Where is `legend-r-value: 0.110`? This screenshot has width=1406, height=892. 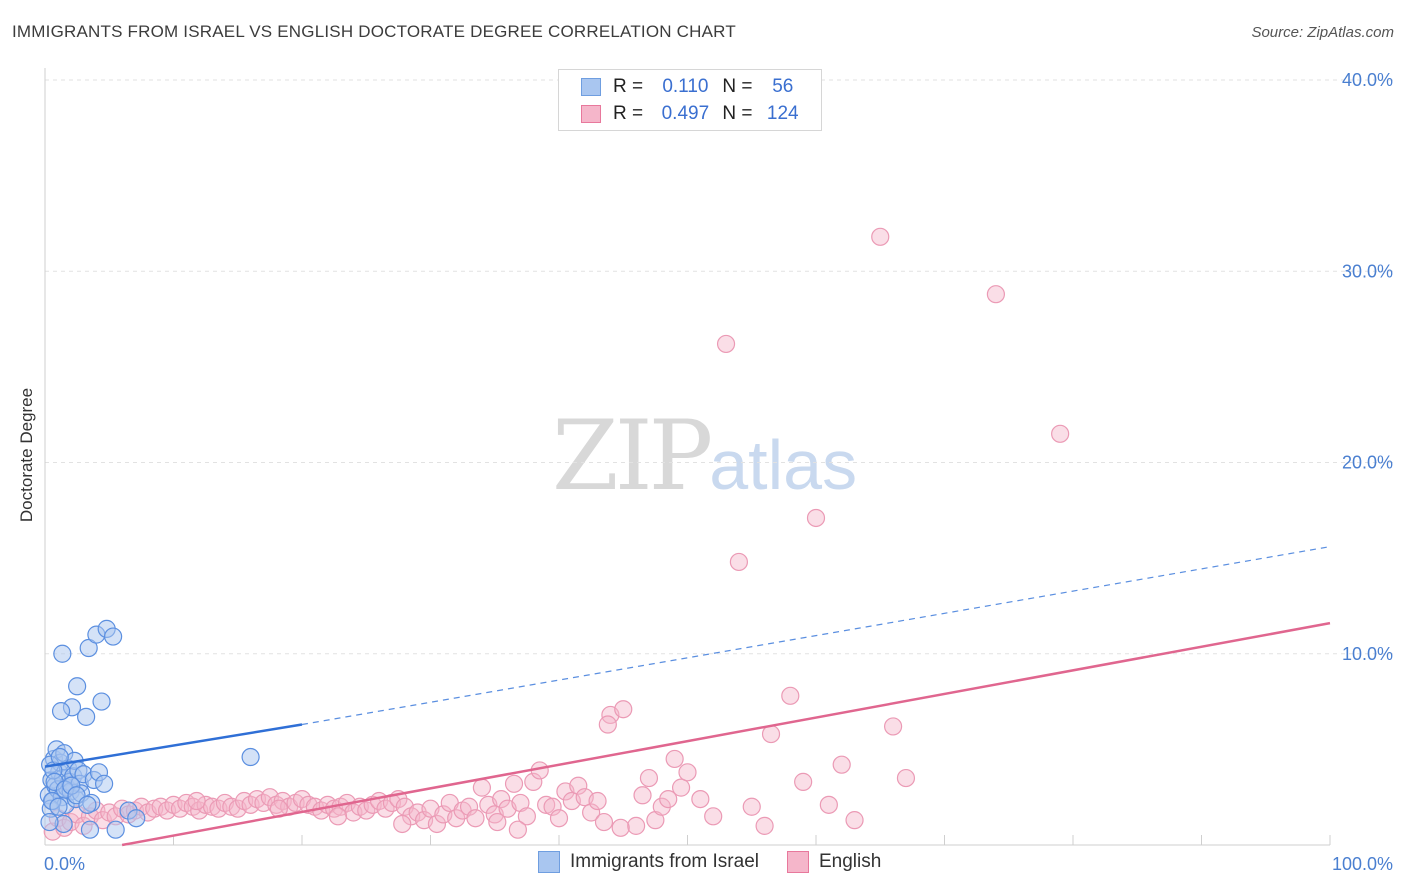 legend-r-value: 0.110 is located at coordinates (685, 86).